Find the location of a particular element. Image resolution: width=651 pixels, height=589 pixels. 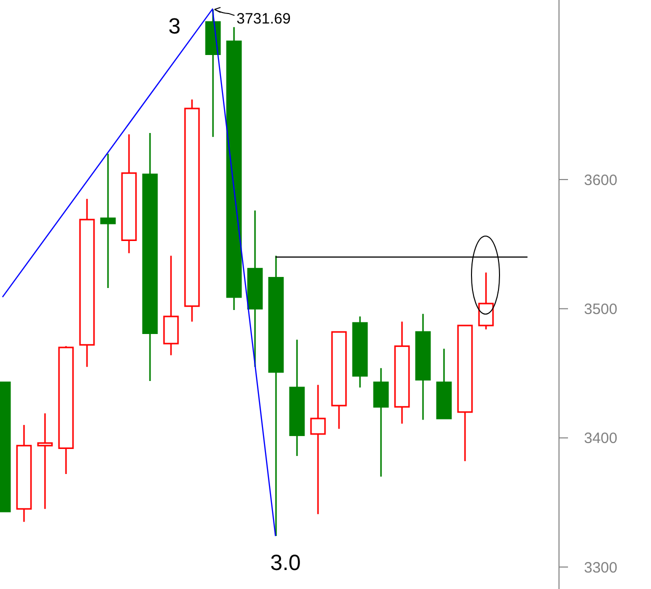

annotation: 3731.69 is located at coordinates (263, 19).